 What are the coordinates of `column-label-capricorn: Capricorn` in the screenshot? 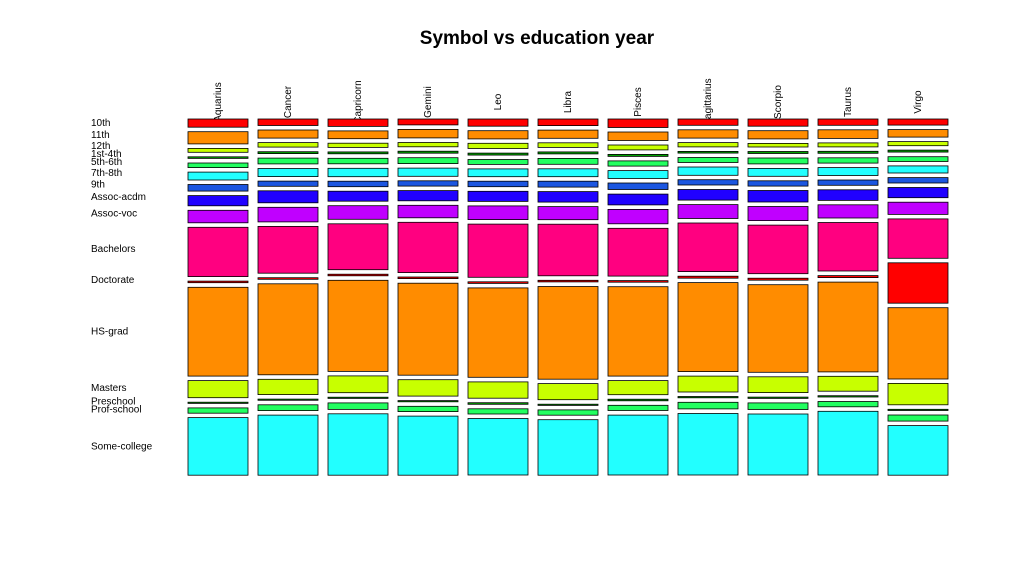 It's located at (358, 101).